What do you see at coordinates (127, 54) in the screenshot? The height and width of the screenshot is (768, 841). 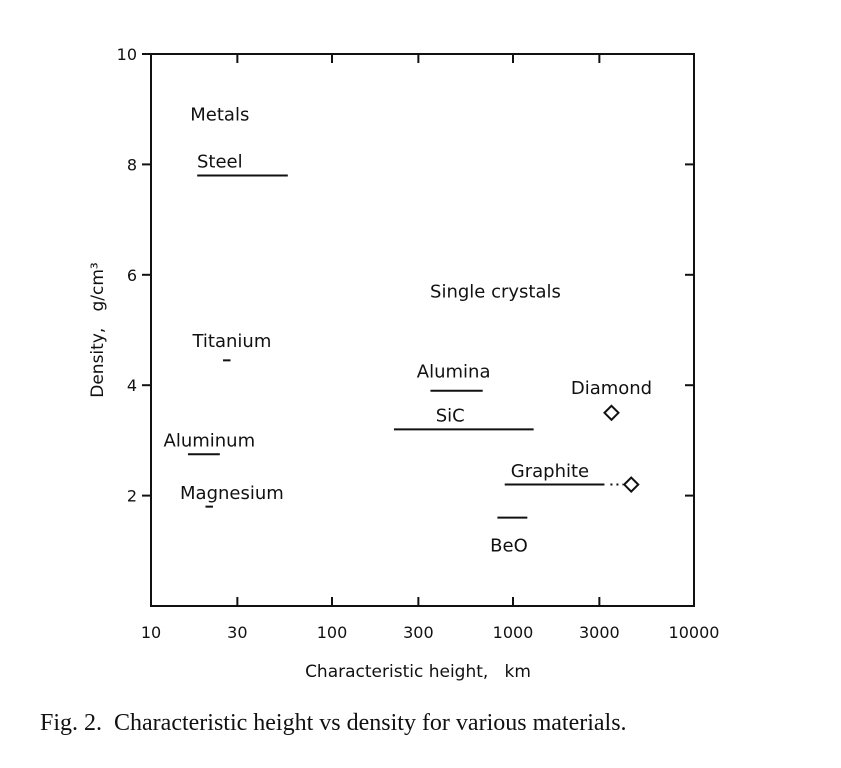 I see `y-tick-label: 10` at bounding box center [127, 54].